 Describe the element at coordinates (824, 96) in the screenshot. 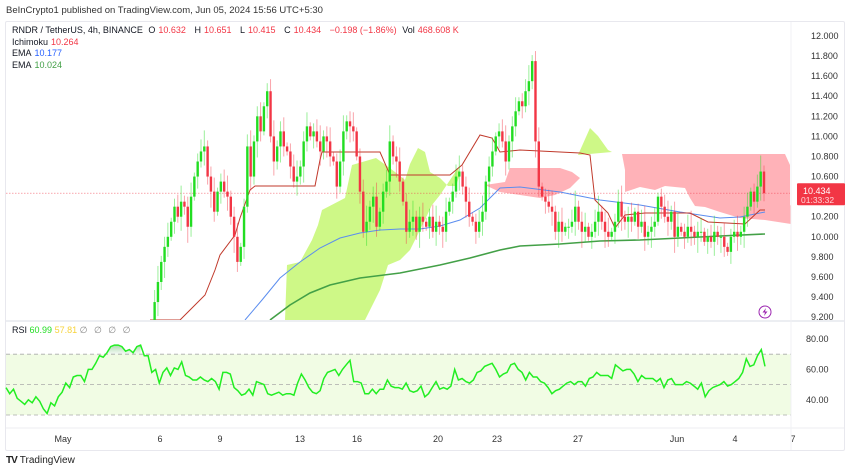

I see `price-axis-label: 11.400` at that location.